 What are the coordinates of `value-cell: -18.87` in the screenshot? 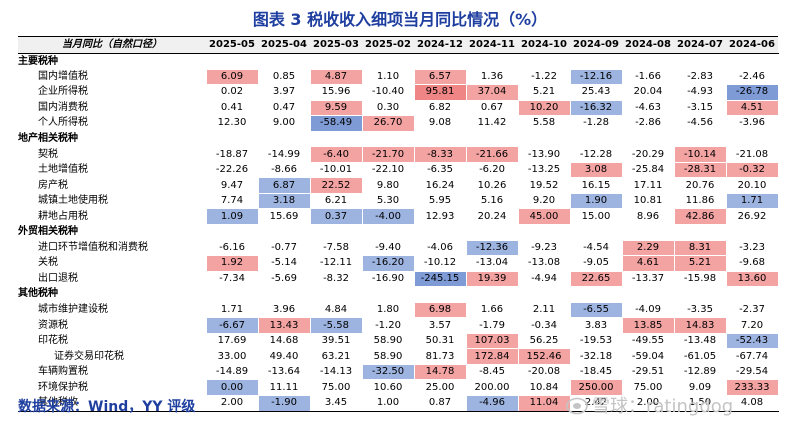 It's located at (232, 154).